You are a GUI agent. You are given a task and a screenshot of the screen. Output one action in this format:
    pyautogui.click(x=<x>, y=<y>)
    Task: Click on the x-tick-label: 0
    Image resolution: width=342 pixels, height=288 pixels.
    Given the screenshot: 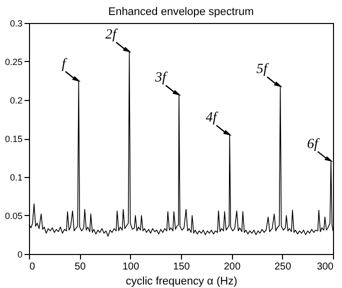 What is the action you would take?
    pyautogui.click(x=33, y=267)
    